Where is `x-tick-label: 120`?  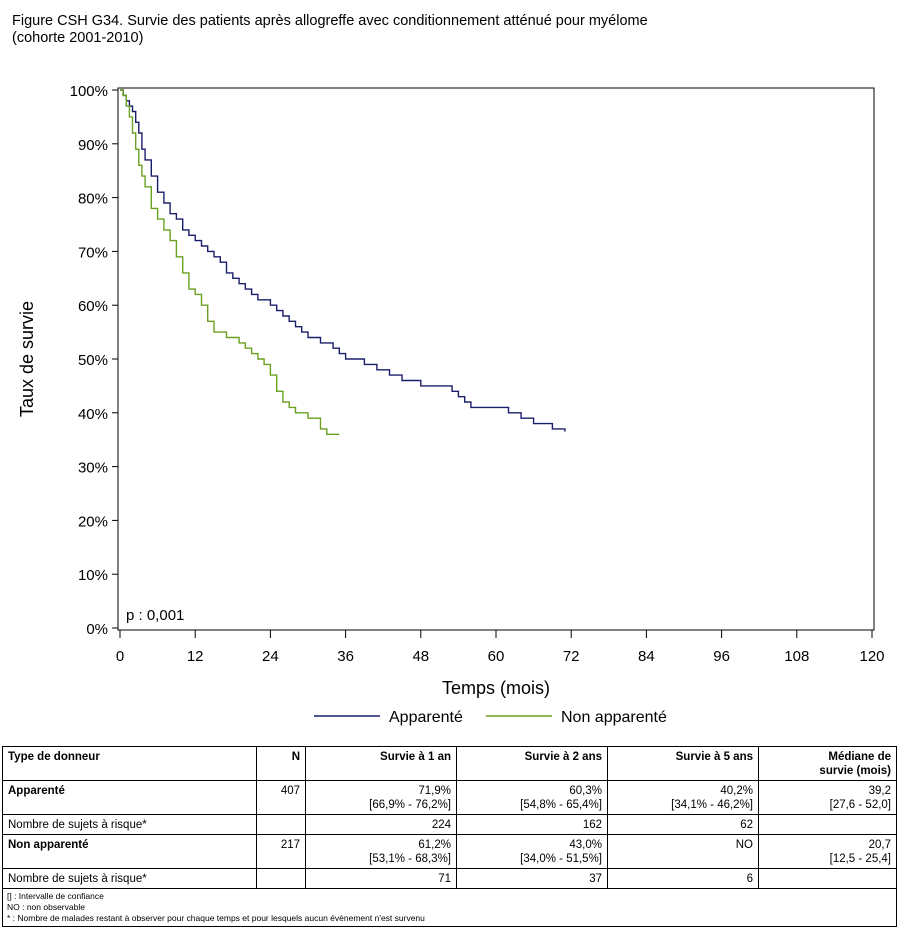 x-tick-label: 120 is located at coordinates (871, 656).